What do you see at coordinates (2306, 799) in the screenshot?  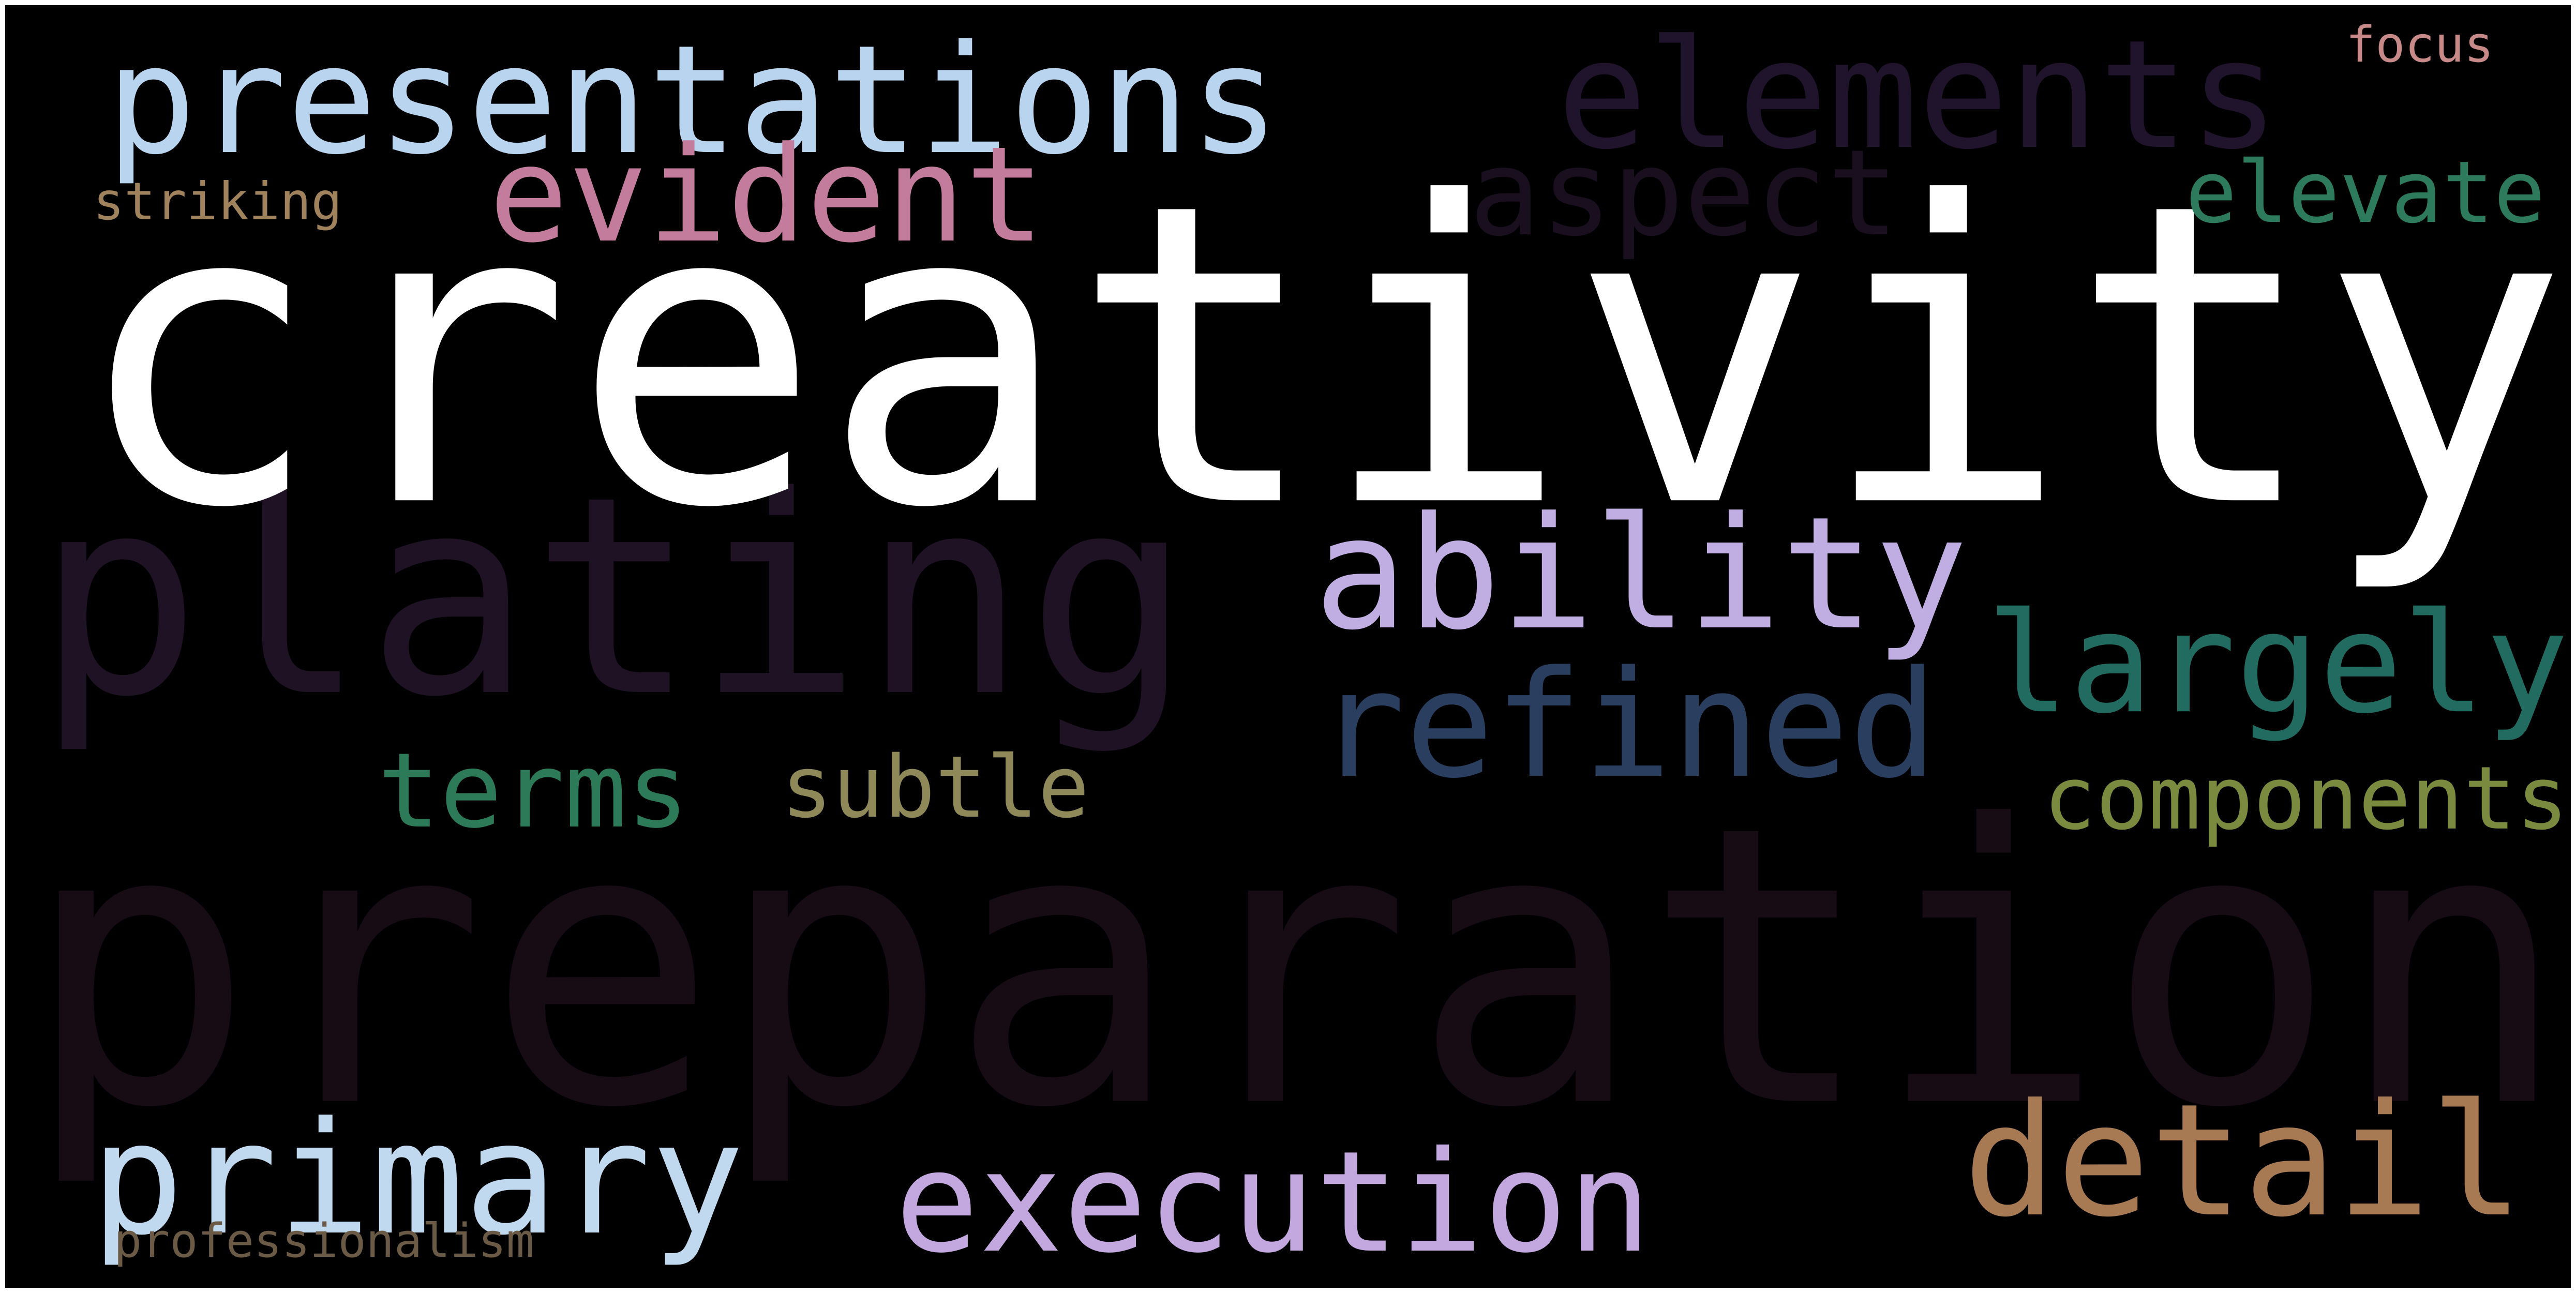 I see `word-components: components` at bounding box center [2306, 799].